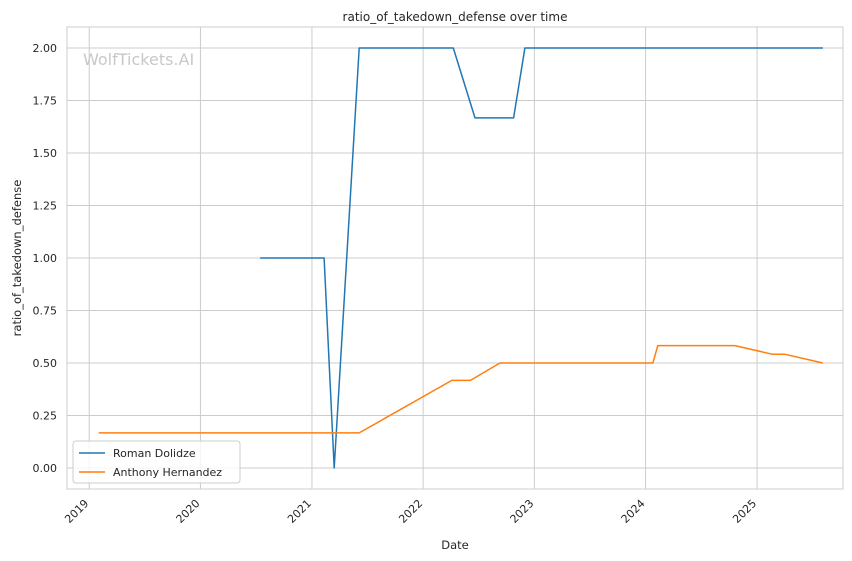  I want to click on y-tick-label-0-50: 0.50, so click(45, 363).